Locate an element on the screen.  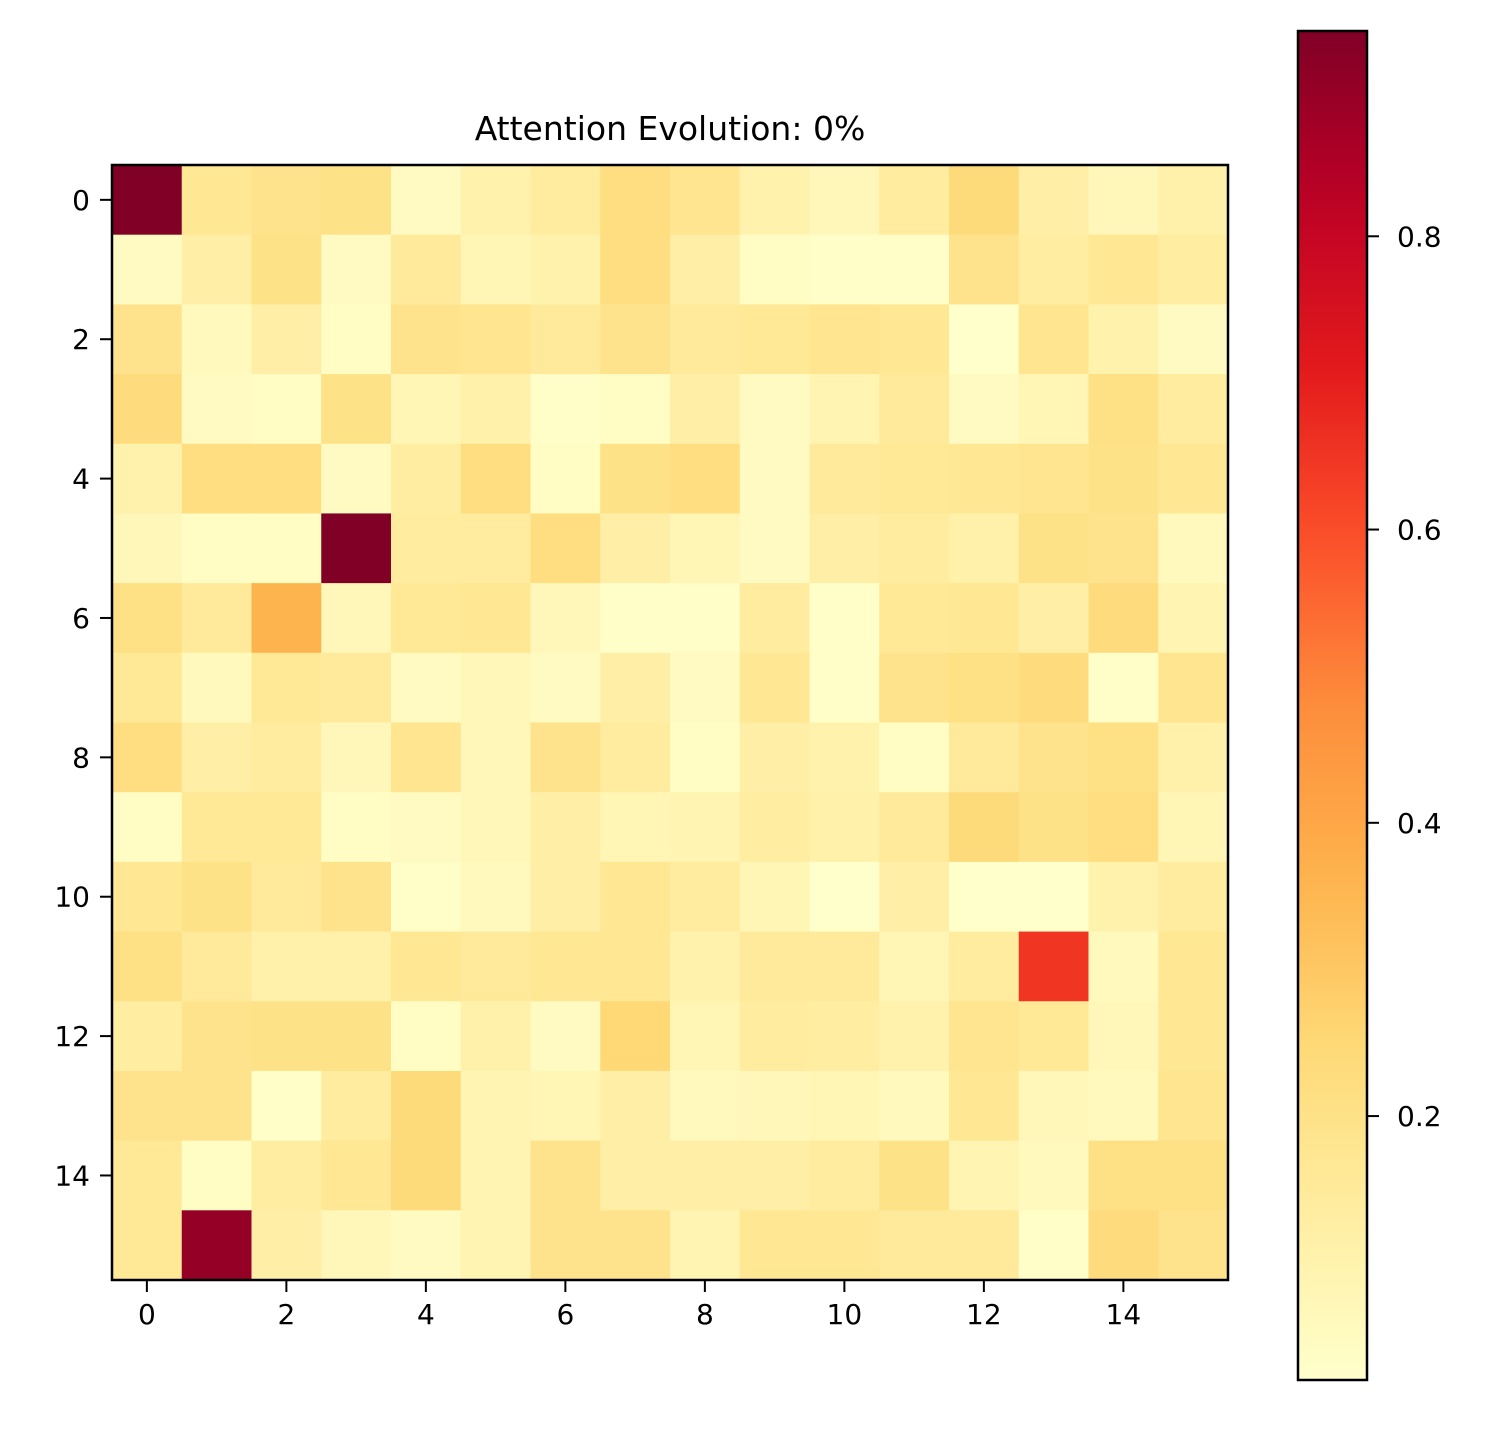
y-tick-label: 6 is located at coordinates (81, 618).